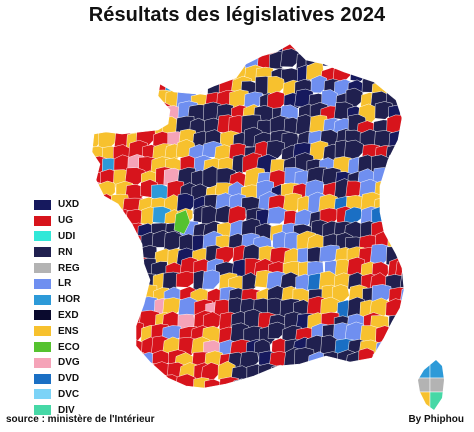 Image resolution: width=474 pixels, height=432 pixels. What do you see at coordinates (67, 236) in the screenshot?
I see `legend-label: UDI` at bounding box center [67, 236].